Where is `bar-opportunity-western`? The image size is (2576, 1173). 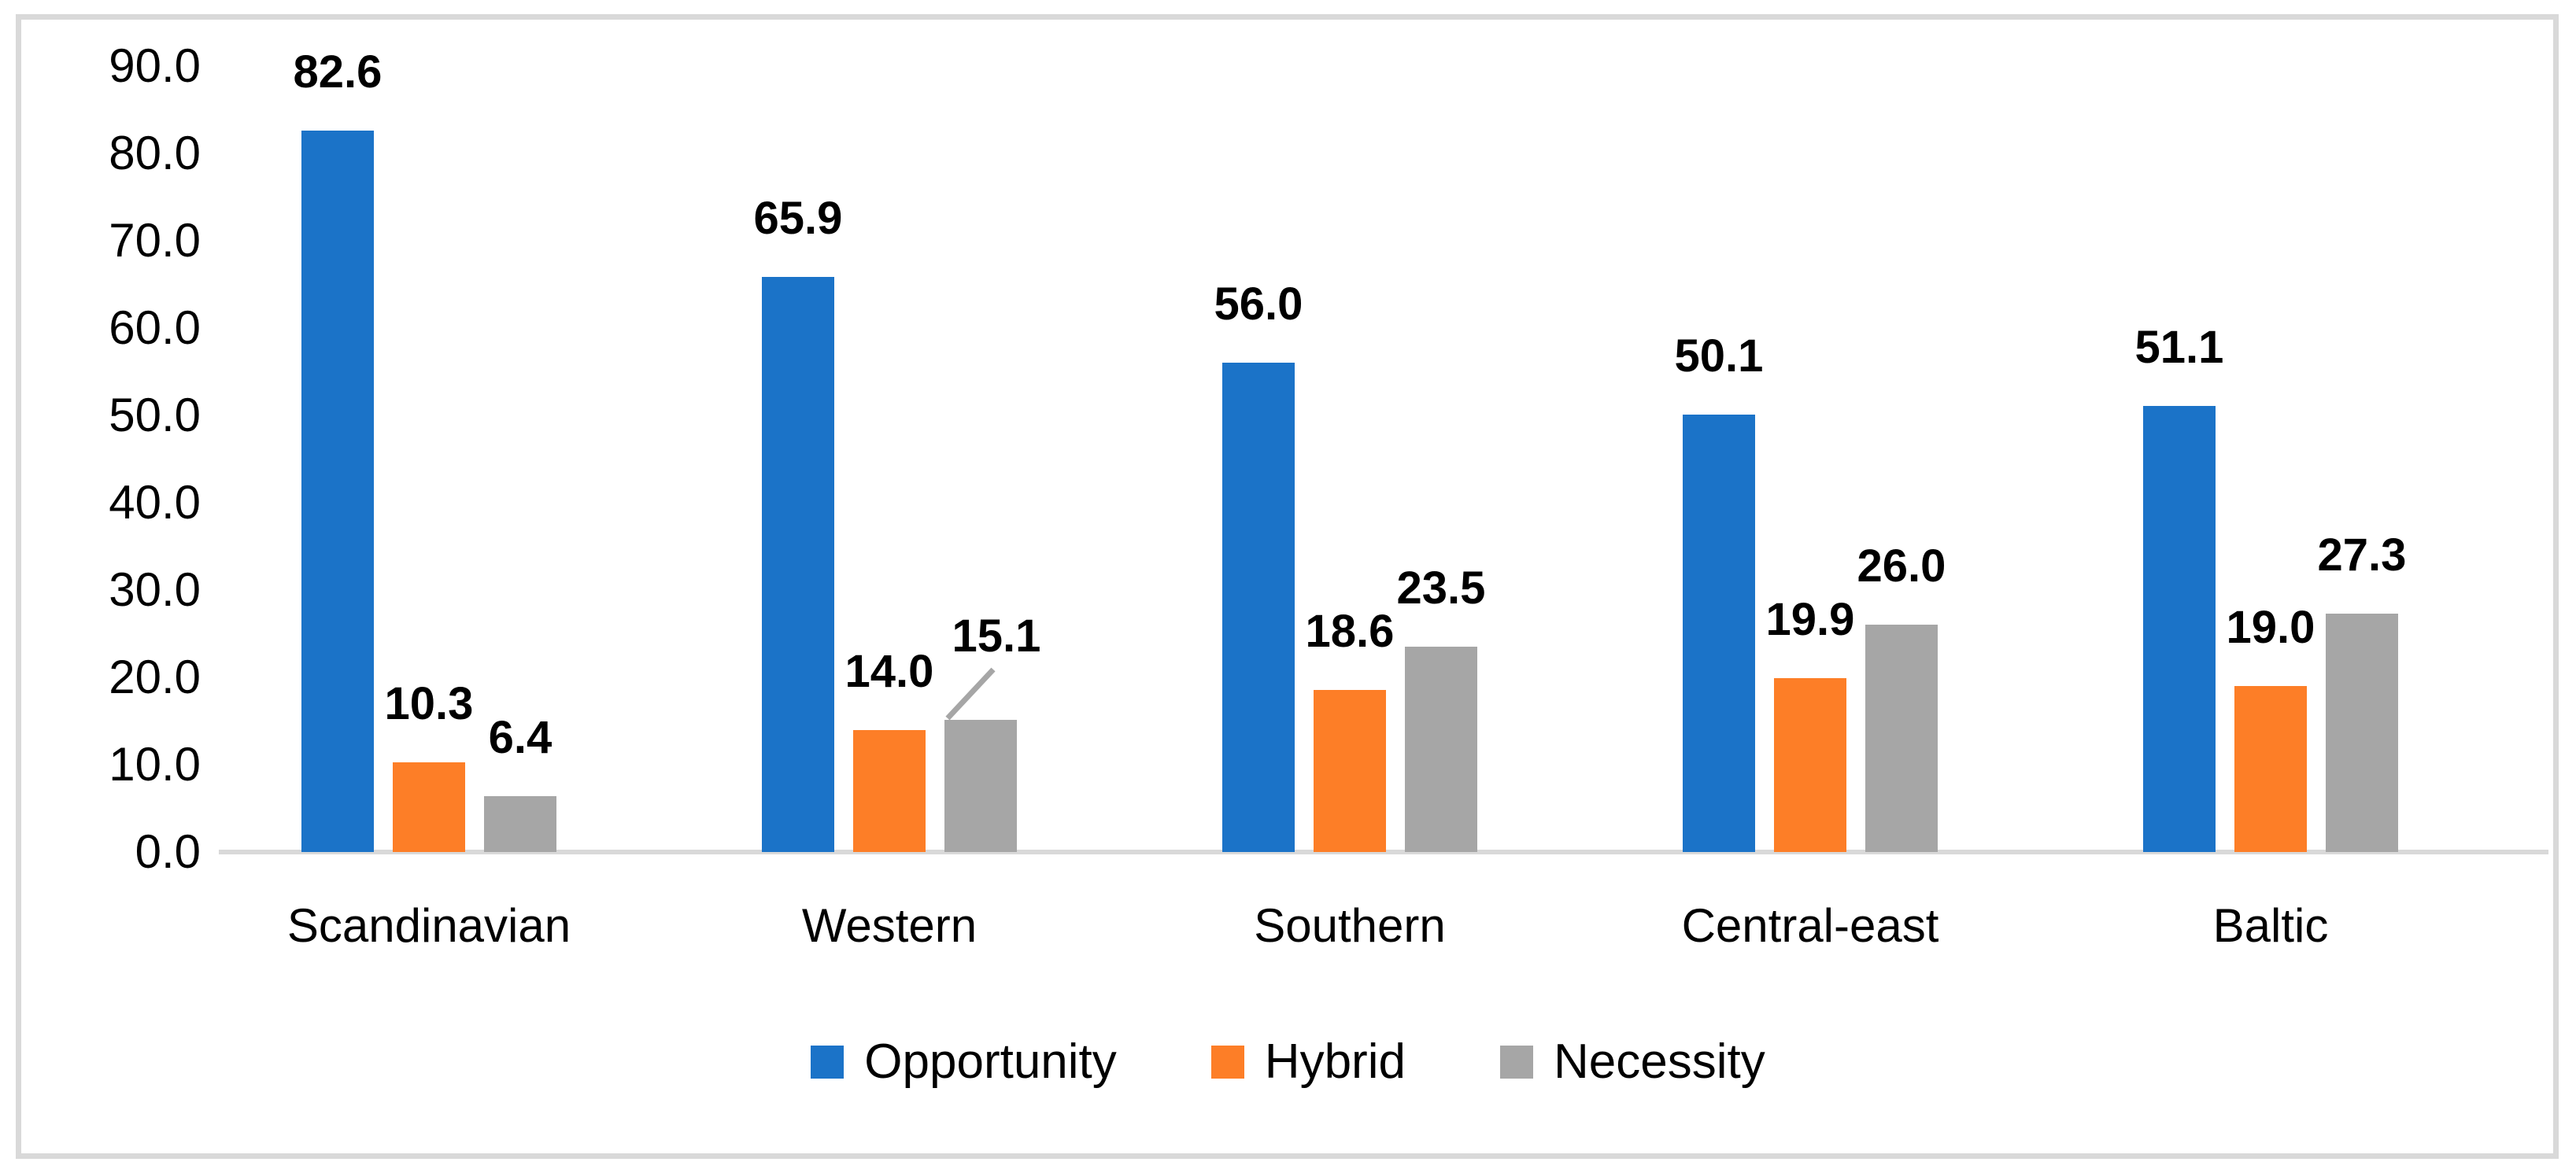 bar-opportunity-western is located at coordinates (798, 565).